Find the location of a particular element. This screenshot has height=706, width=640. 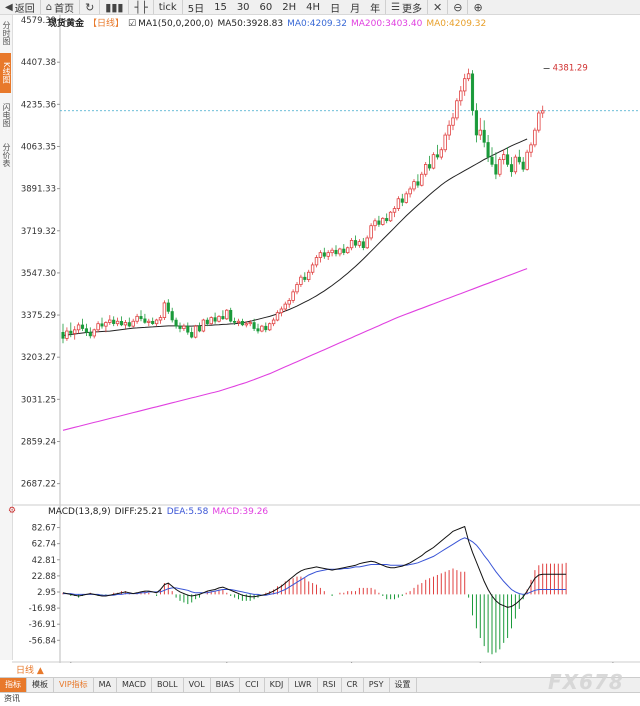

period-month: 月 is located at coordinates (355, 9).